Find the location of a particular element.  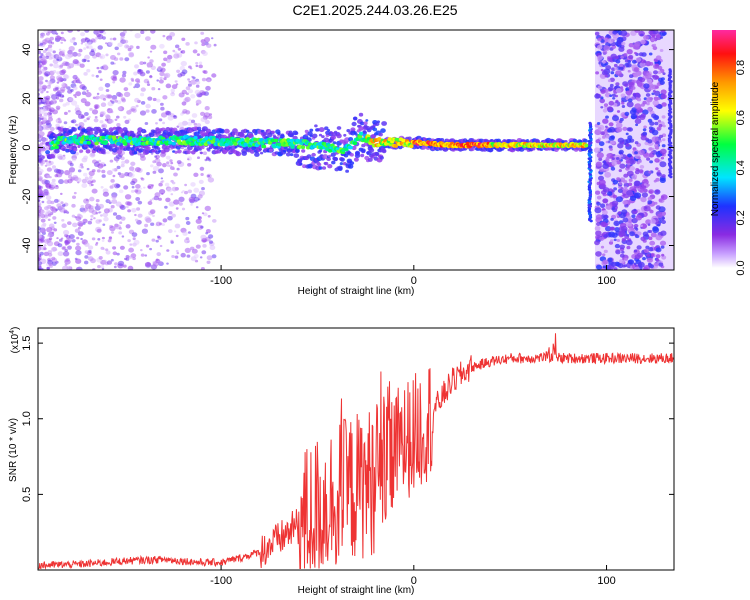

colorbar-tick-label: 0.0 is located at coordinates (741, 267).